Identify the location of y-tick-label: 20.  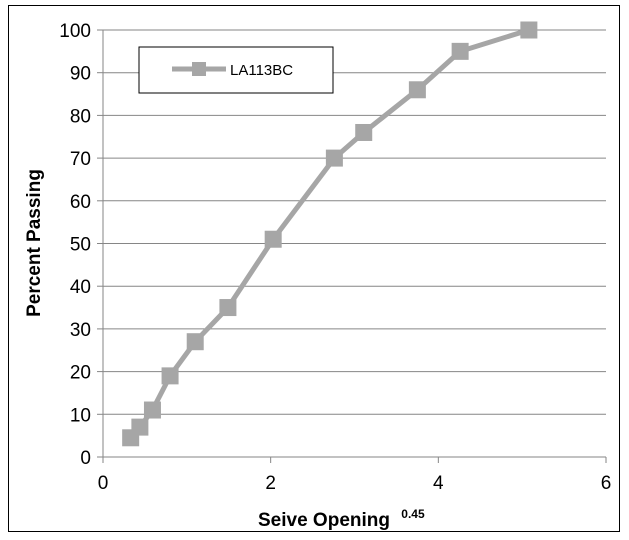
(80, 373).